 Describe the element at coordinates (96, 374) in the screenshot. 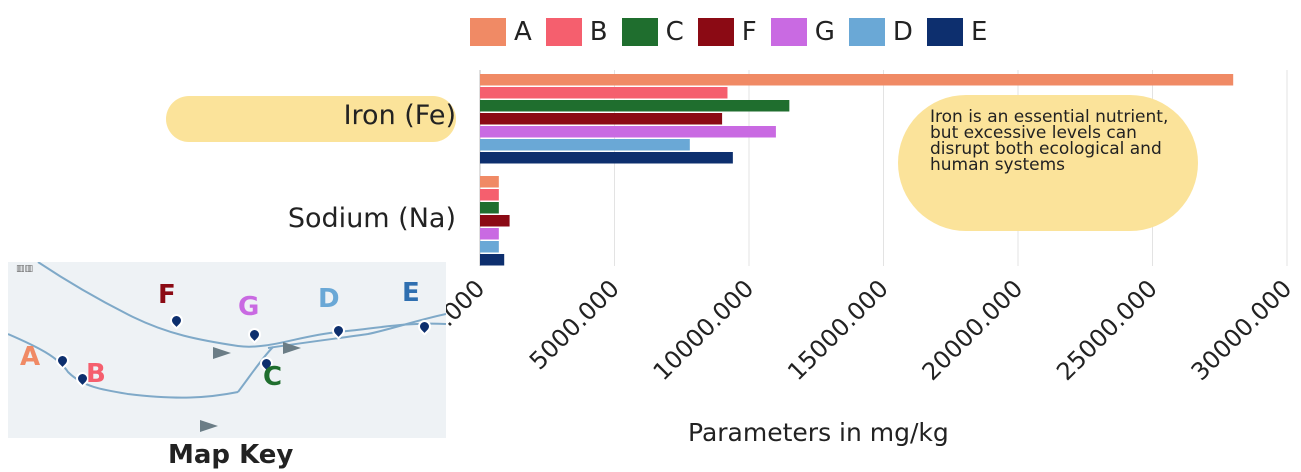

I see `map-pin-label-b: B` at that location.